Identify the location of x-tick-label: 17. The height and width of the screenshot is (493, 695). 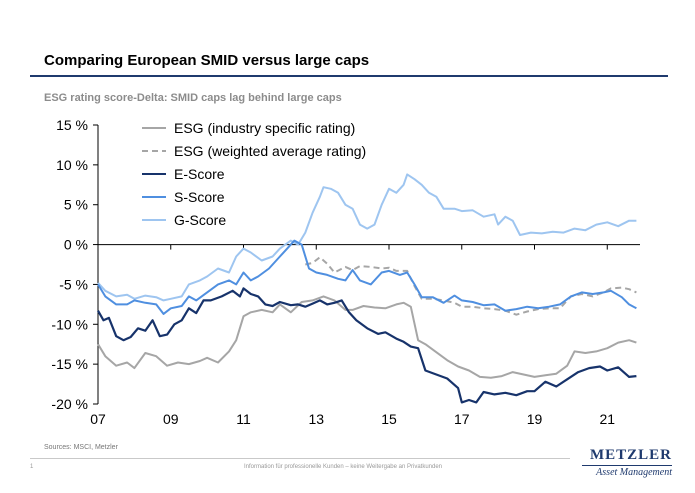
(462, 419).